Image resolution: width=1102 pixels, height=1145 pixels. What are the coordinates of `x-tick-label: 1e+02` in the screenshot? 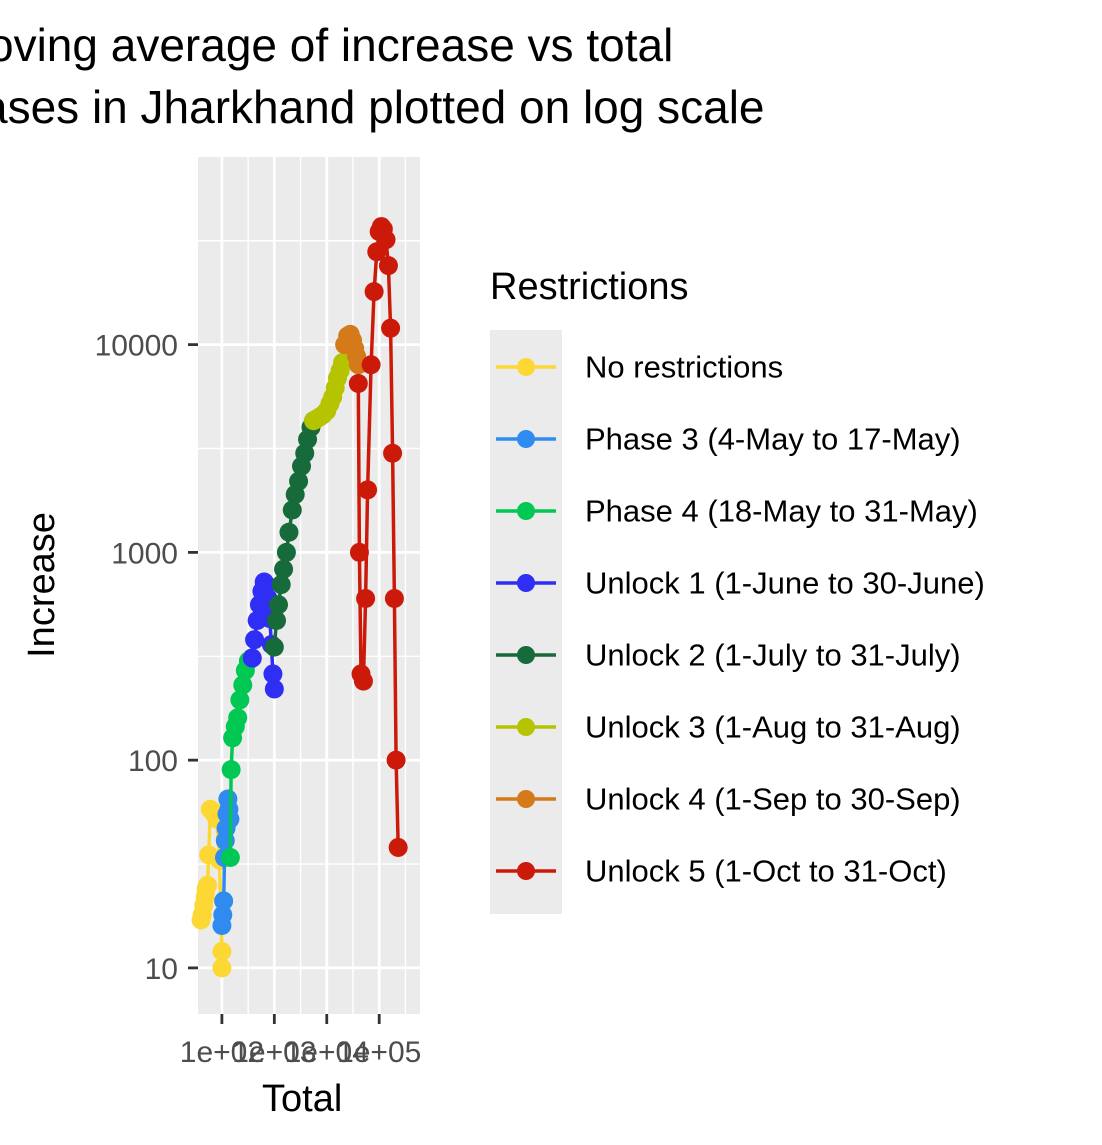 It's located at (222, 1052).